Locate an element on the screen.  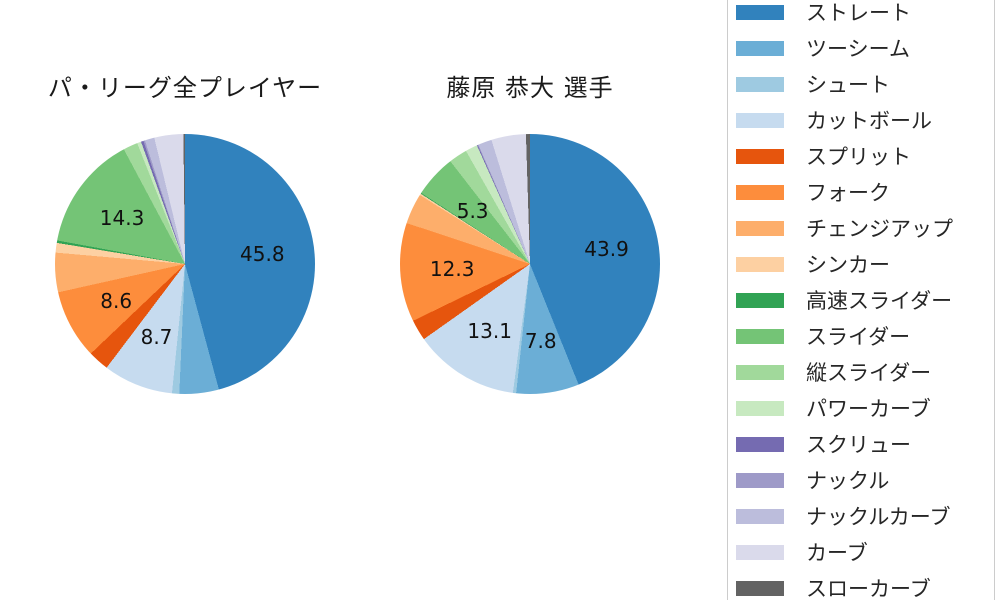
legend-item: シンカー is located at coordinates (865, 264).